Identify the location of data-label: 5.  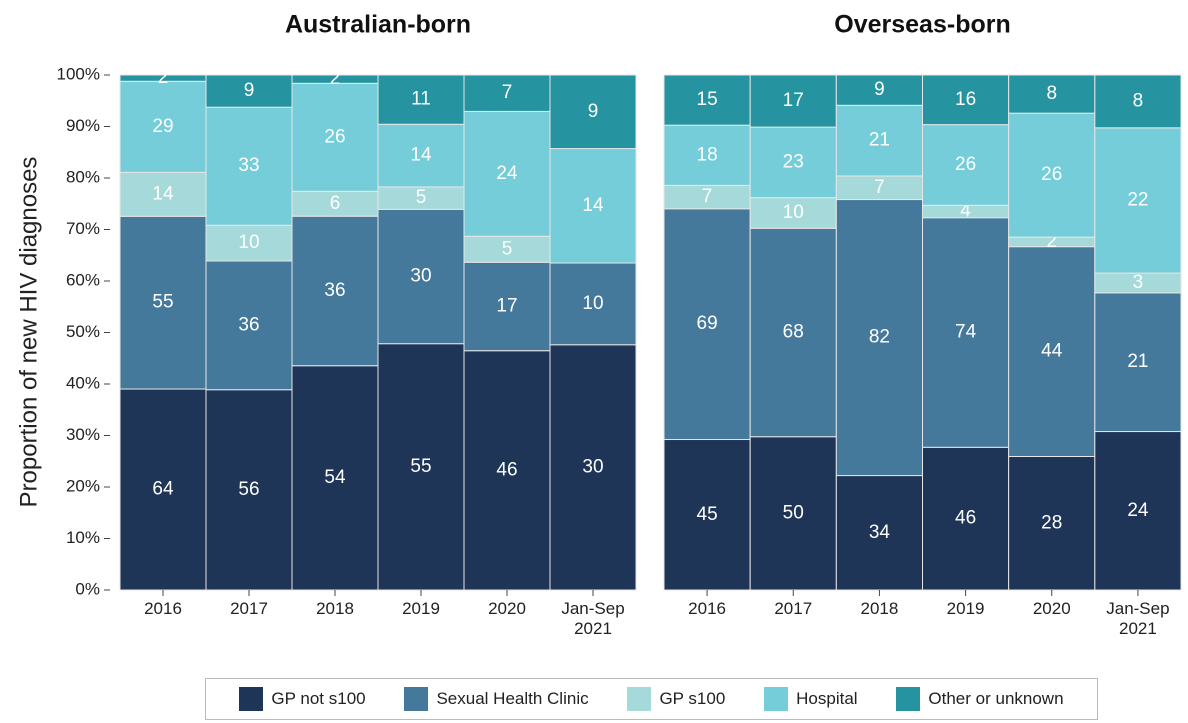
(421, 197).